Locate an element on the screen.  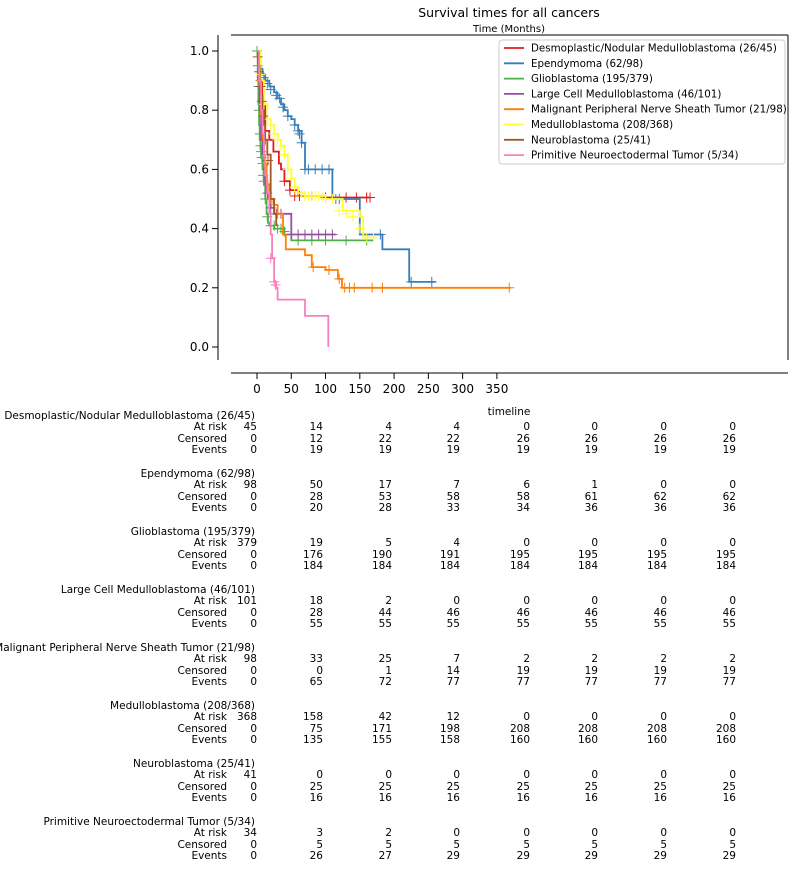
risk-cell: 18 is located at coordinates (316, 601).